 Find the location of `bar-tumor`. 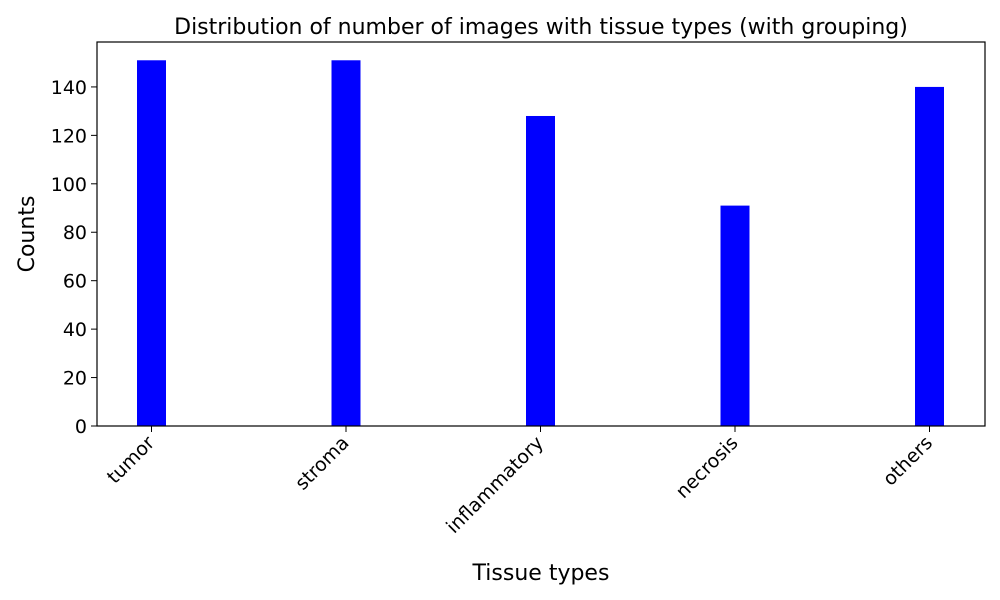

bar-tumor is located at coordinates (151, 243).